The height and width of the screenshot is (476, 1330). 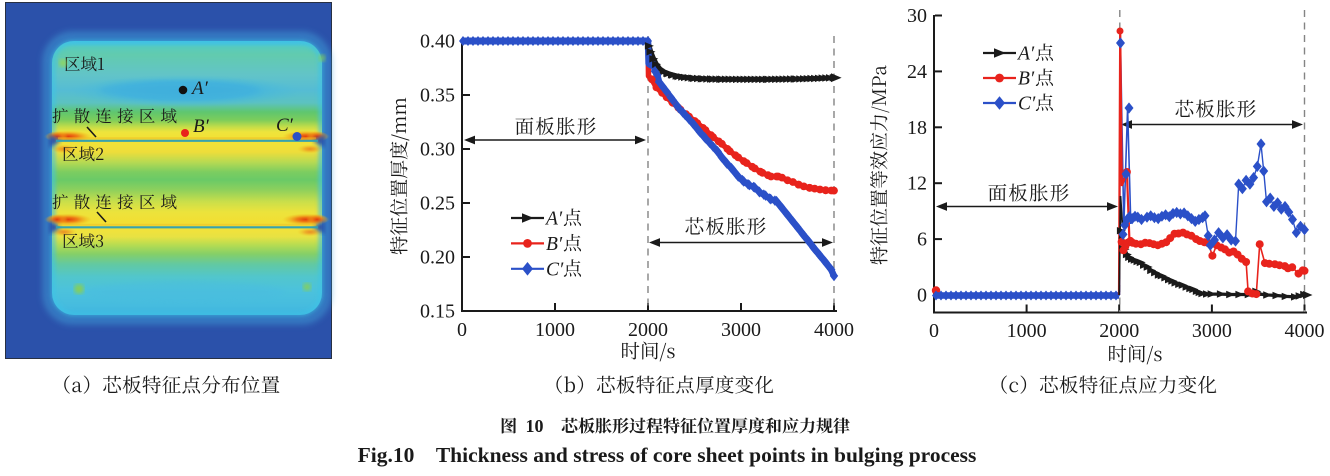 I want to click on svg-text: 12, so click(x=917, y=184).